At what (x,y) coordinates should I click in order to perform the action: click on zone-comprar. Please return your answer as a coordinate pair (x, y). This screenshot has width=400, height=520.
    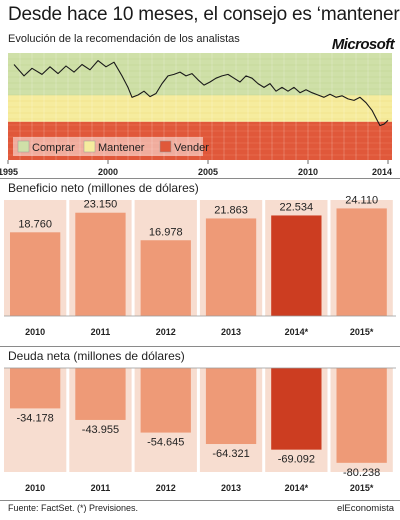
    Looking at the image, I should click on (200, 74).